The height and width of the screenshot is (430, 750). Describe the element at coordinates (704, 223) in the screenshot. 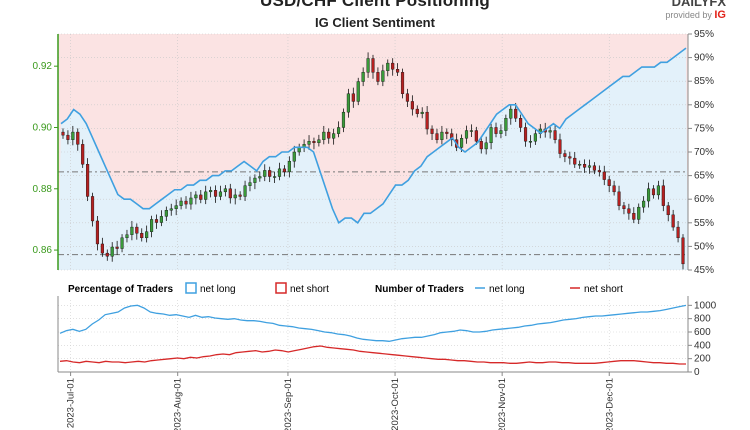

I see `right-tick-label: 55%` at that location.